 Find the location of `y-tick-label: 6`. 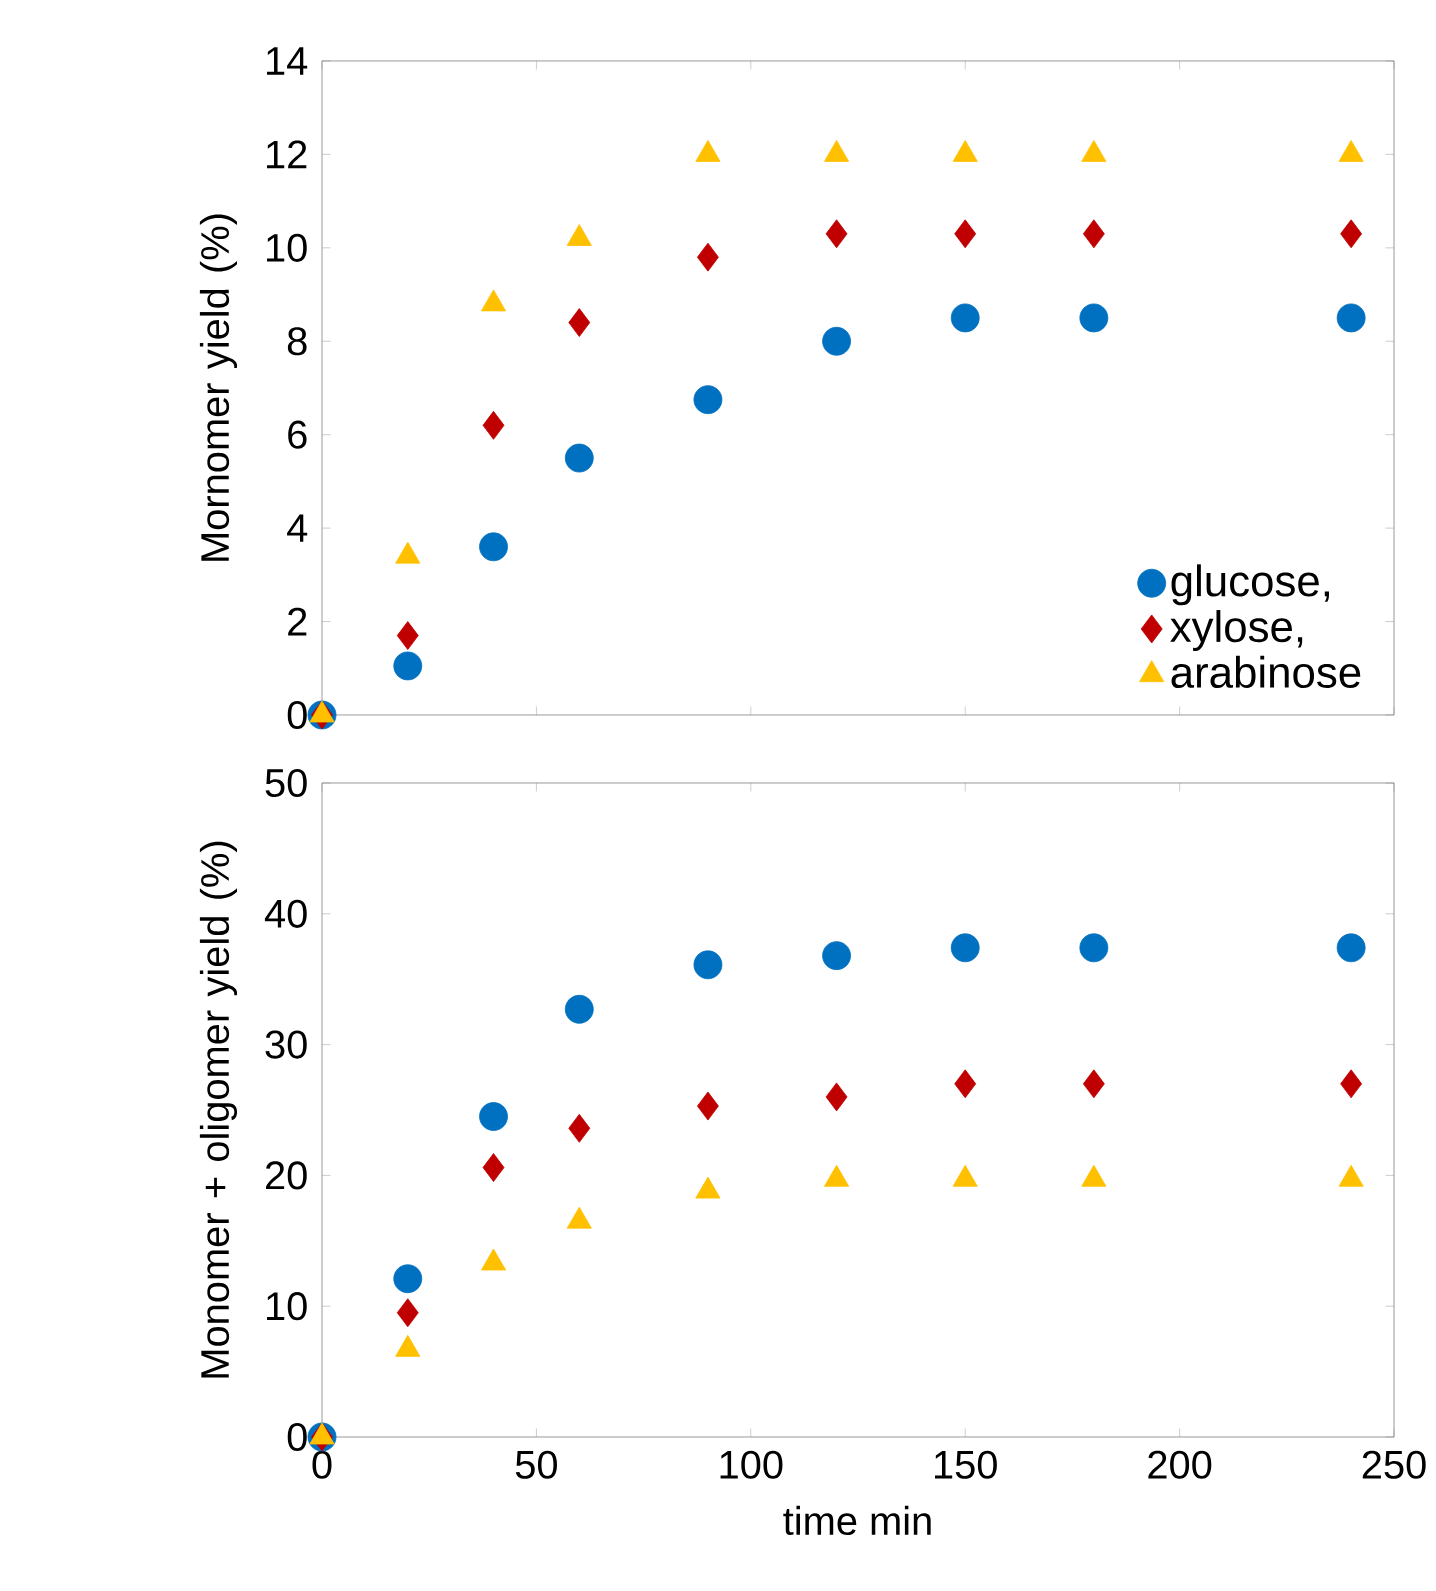

y-tick-label: 6 is located at coordinates (297, 434).